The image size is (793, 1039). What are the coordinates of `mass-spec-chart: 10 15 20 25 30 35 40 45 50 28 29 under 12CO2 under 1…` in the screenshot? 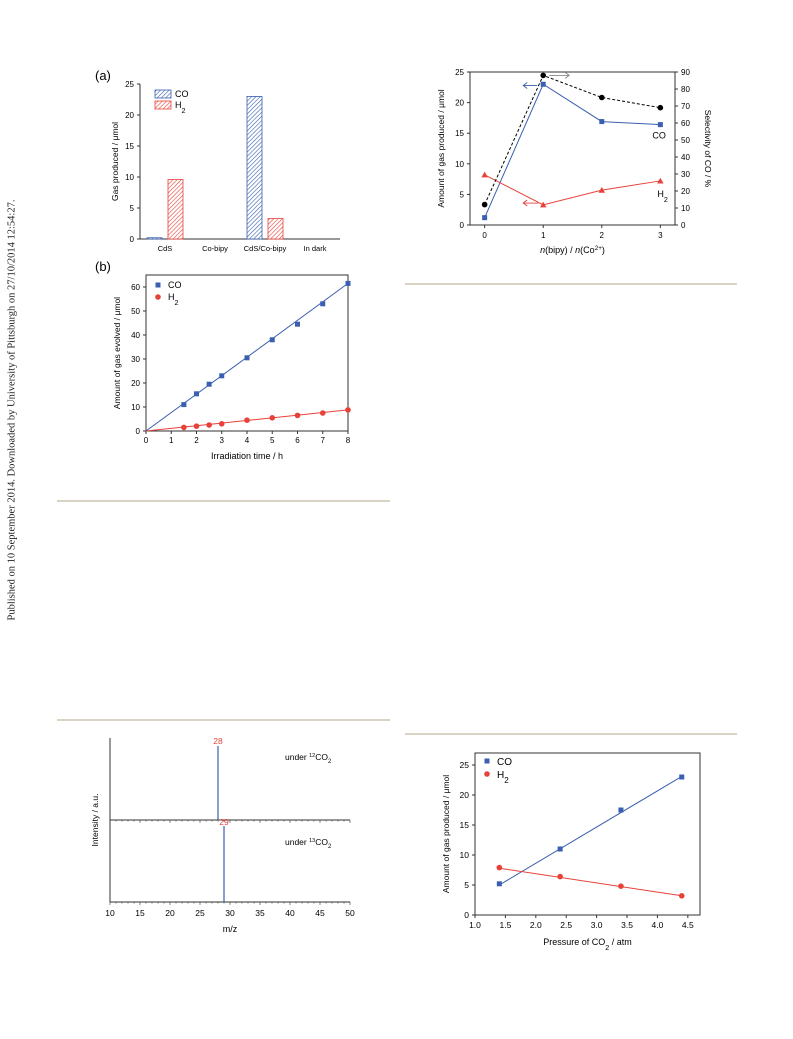 It's located at (222, 835).